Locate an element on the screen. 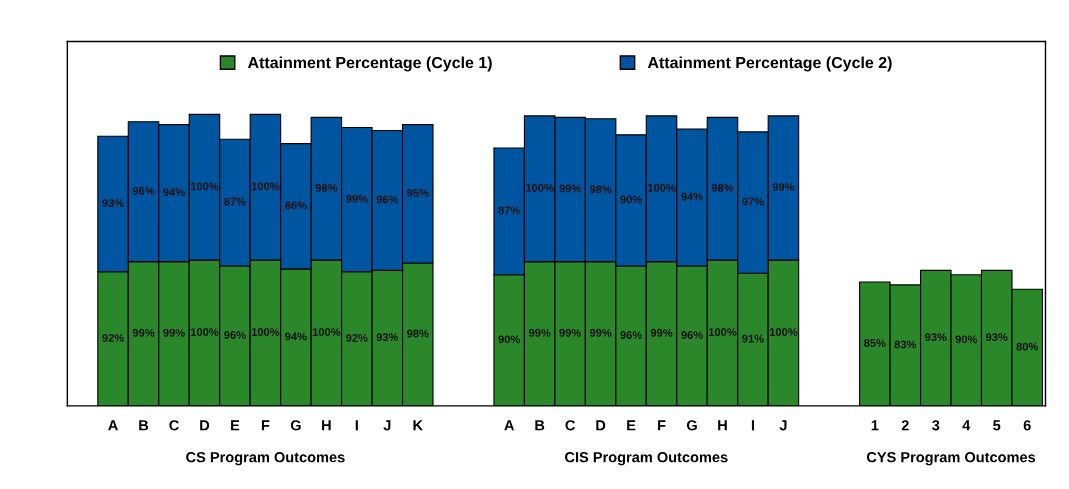  x-tick-label: 5 is located at coordinates (997, 425).